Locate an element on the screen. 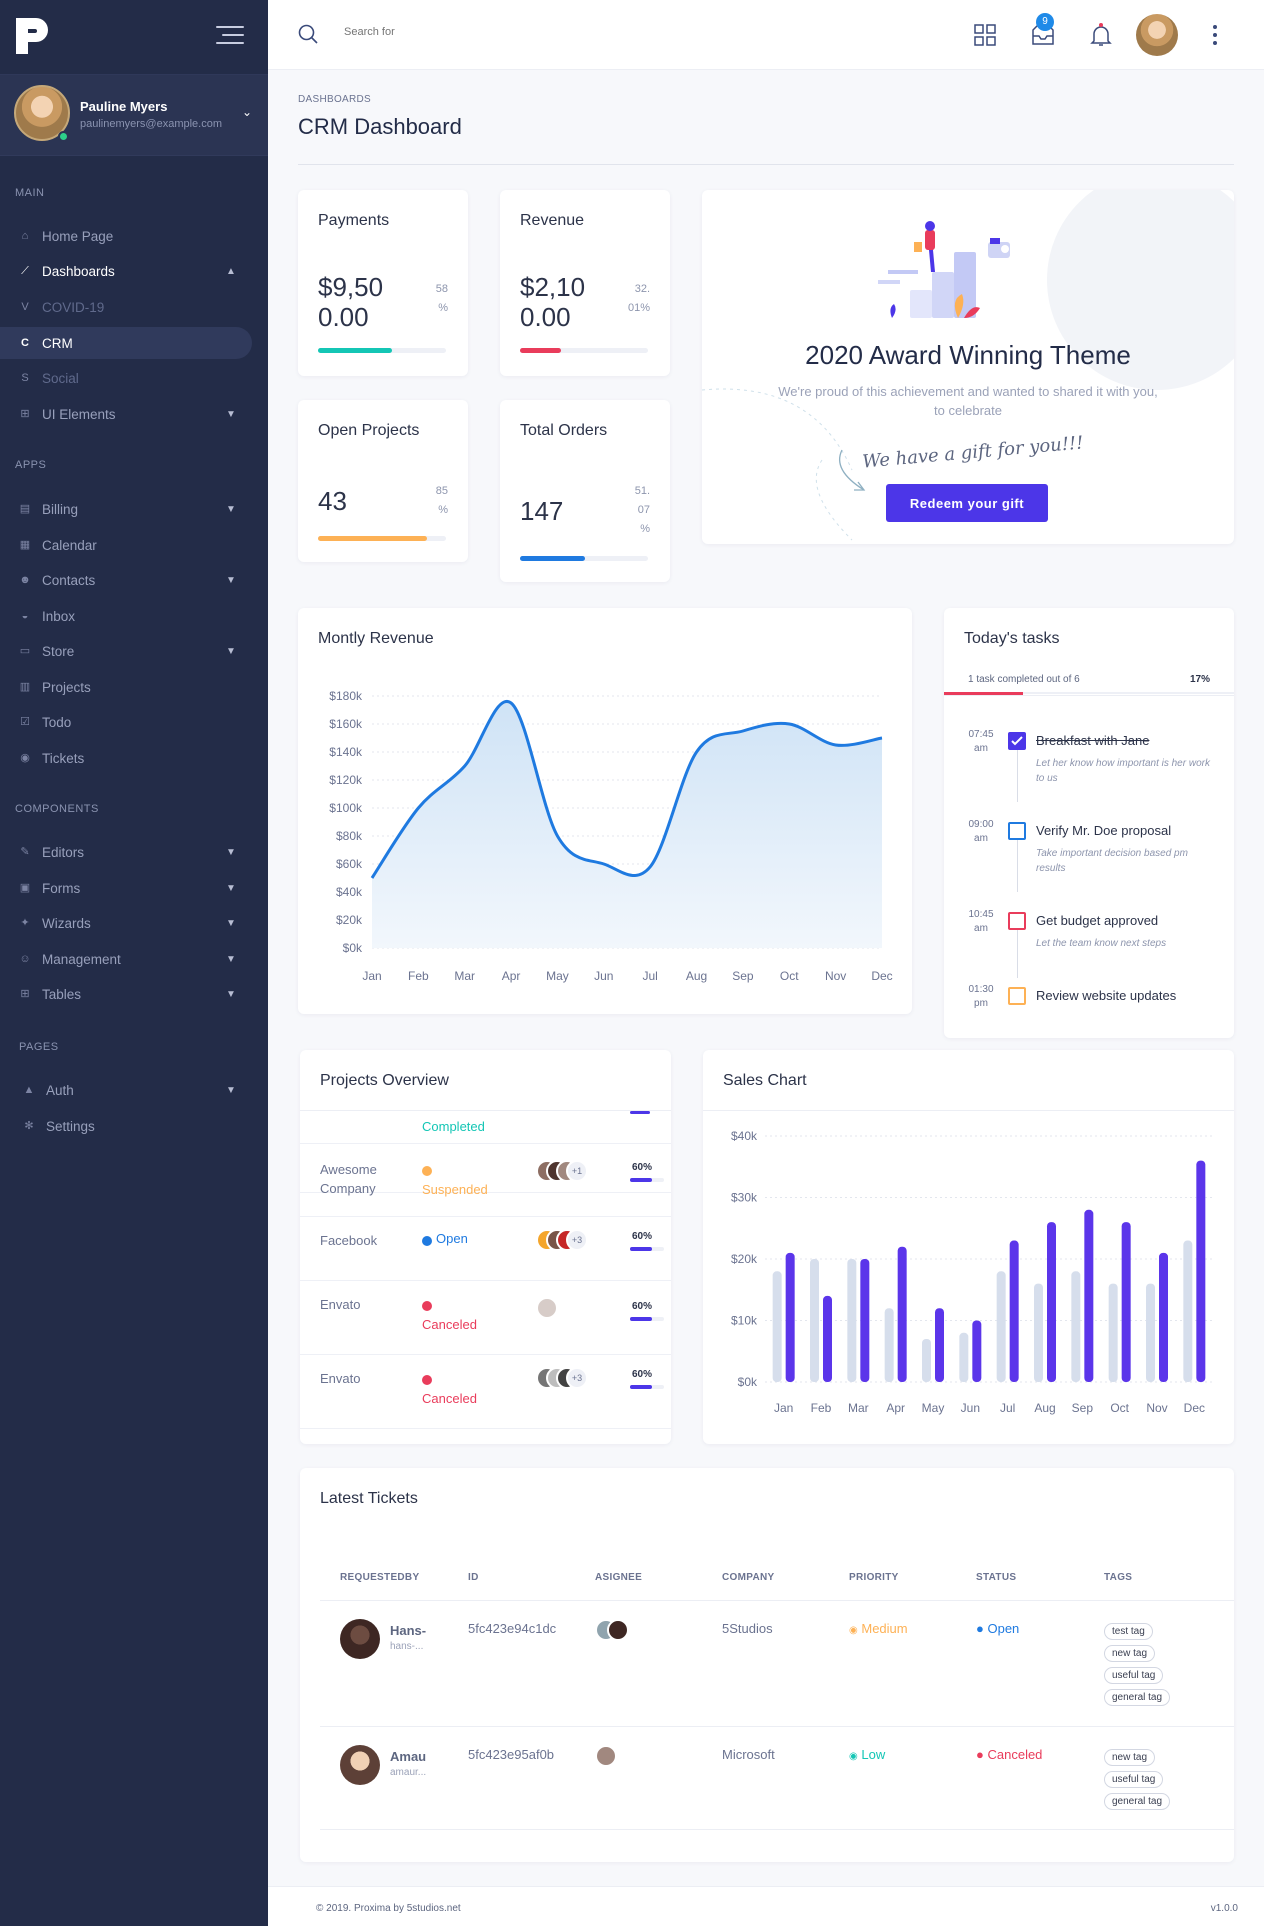 Image resolution: width=1264 pixels, height=1926 pixels. user-avatar is located at coordinates (1157, 35).